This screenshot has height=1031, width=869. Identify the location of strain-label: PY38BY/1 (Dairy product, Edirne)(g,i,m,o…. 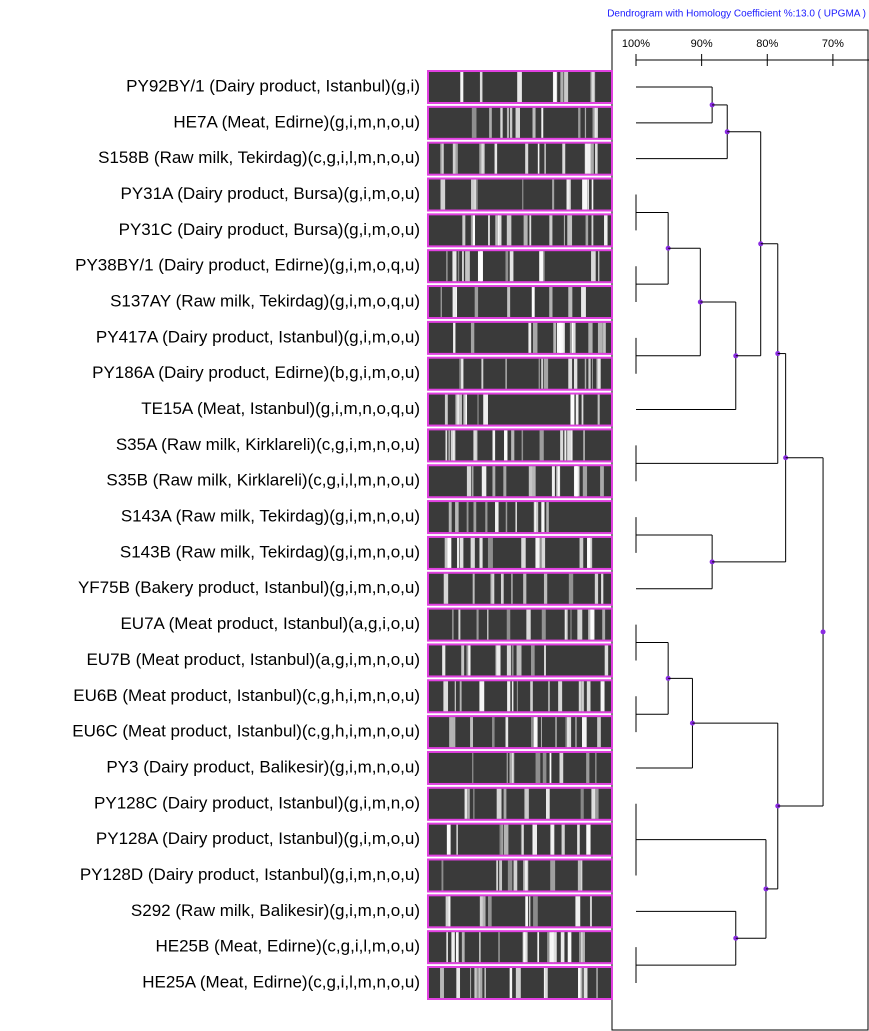
(247, 265).